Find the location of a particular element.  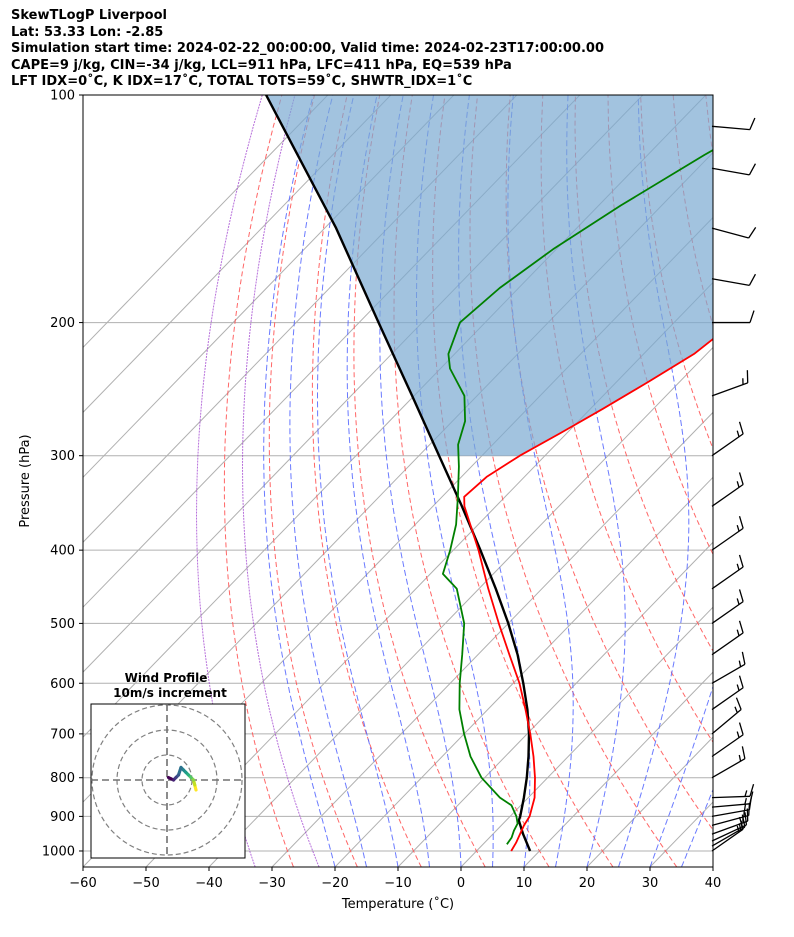

x-axis-label: Temperature (˚C) is located at coordinates (397, 904).